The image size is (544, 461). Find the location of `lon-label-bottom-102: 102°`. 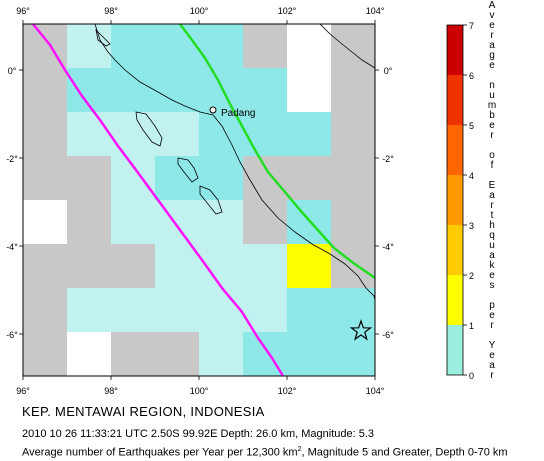

lon-label-bottom-102: 102° is located at coordinates (287, 391).